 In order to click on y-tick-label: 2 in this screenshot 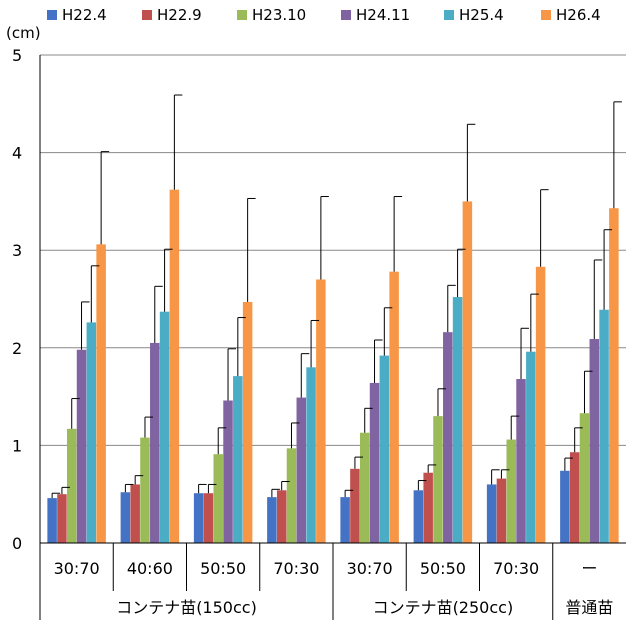, I will do `click(17, 348)`.